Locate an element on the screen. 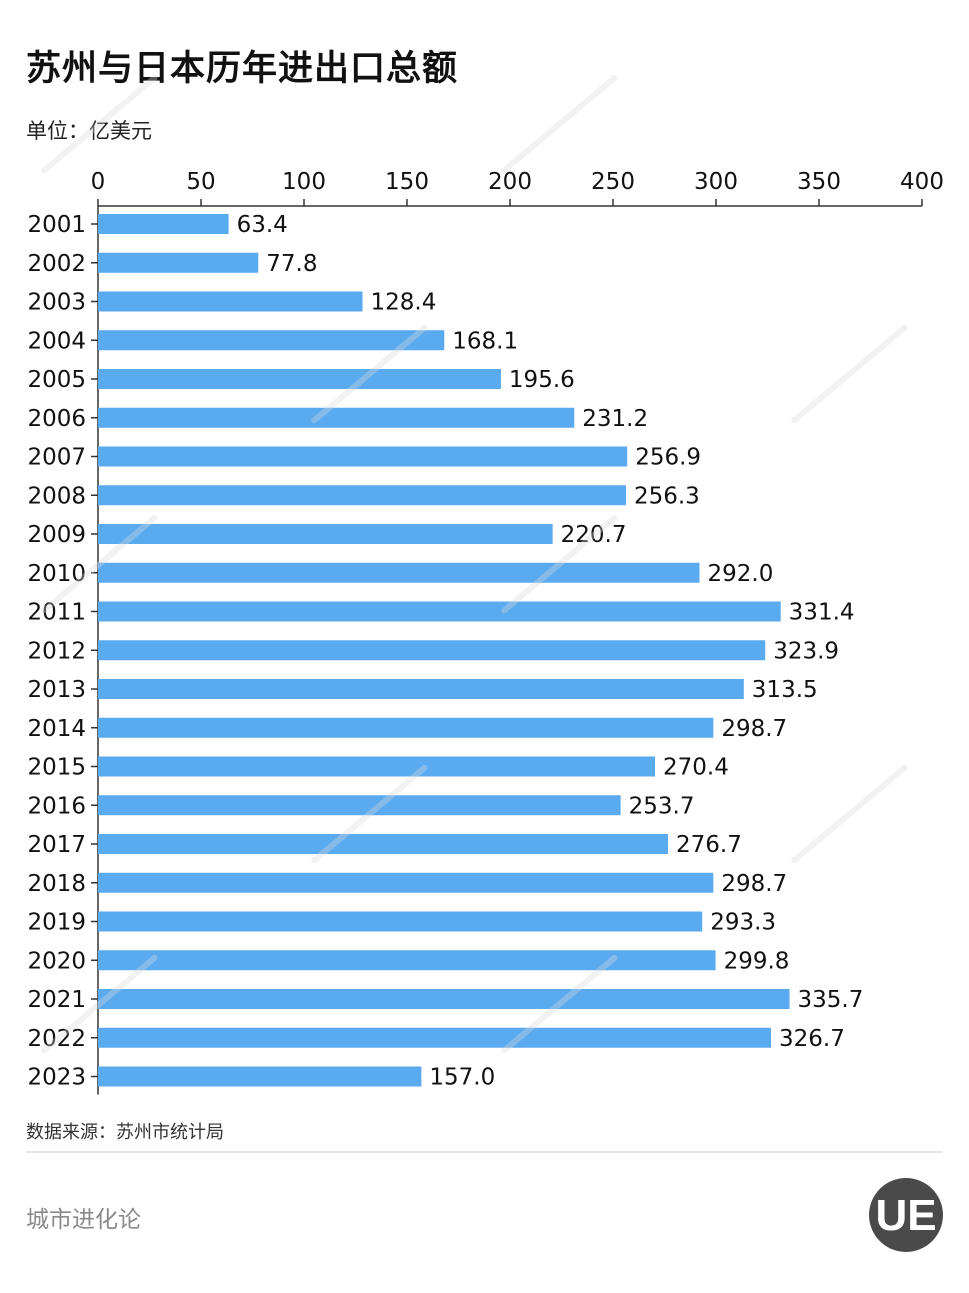 Image resolution: width=969 pixels, height=1293 pixels. data-label: 270.4 is located at coordinates (696, 768).